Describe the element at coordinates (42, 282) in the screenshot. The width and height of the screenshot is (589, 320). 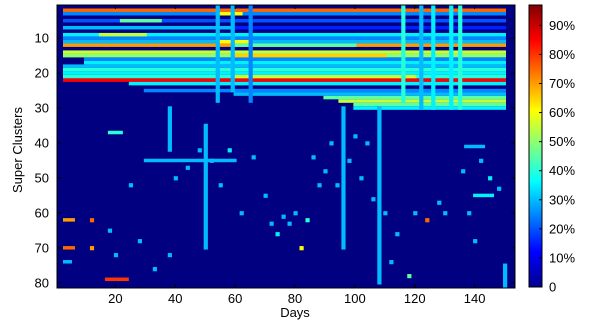
I see `y-tick-label: 80` at that location.